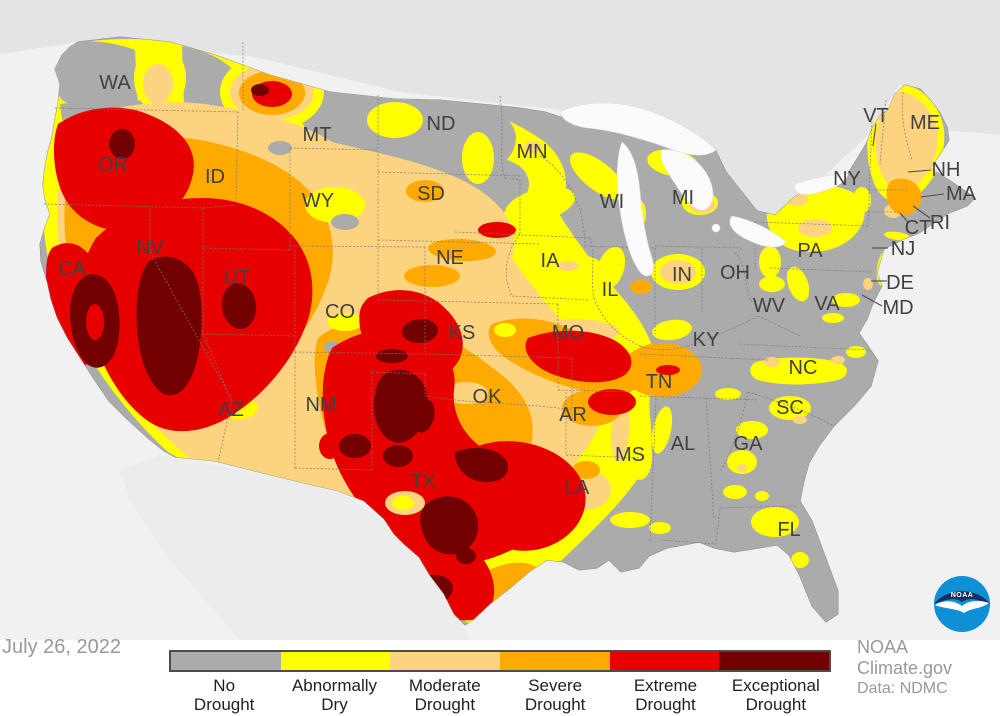  Describe the element at coordinates (444, 695) in the screenshot. I see `legend-label-moderate-drought: Moderate Drought` at that location.